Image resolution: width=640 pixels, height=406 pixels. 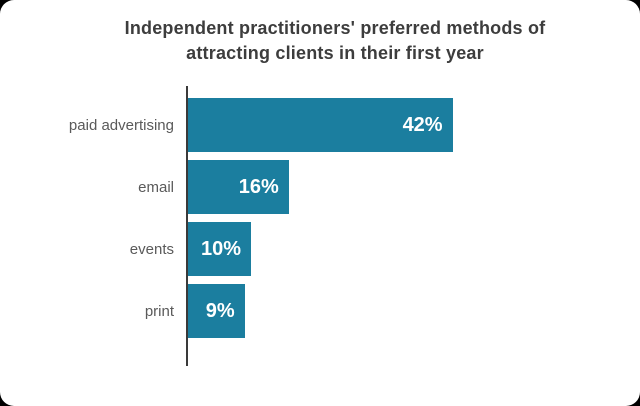 What do you see at coordinates (219, 249) in the screenshot?
I see `bar: 10%` at bounding box center [219, 249].